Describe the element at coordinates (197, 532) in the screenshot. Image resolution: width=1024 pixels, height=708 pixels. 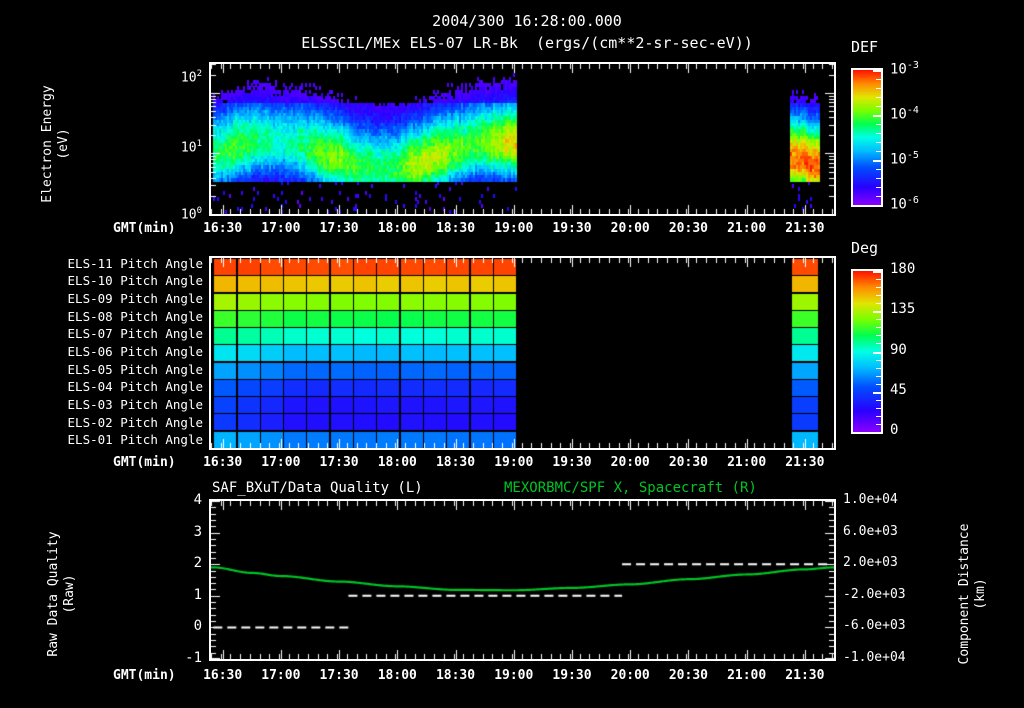
I see `ytick-label: 3` at that location.